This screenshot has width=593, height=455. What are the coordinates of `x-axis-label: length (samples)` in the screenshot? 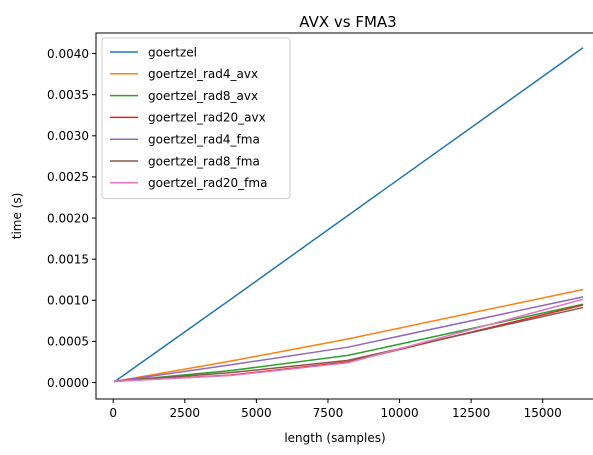 It's located at (334, 438).